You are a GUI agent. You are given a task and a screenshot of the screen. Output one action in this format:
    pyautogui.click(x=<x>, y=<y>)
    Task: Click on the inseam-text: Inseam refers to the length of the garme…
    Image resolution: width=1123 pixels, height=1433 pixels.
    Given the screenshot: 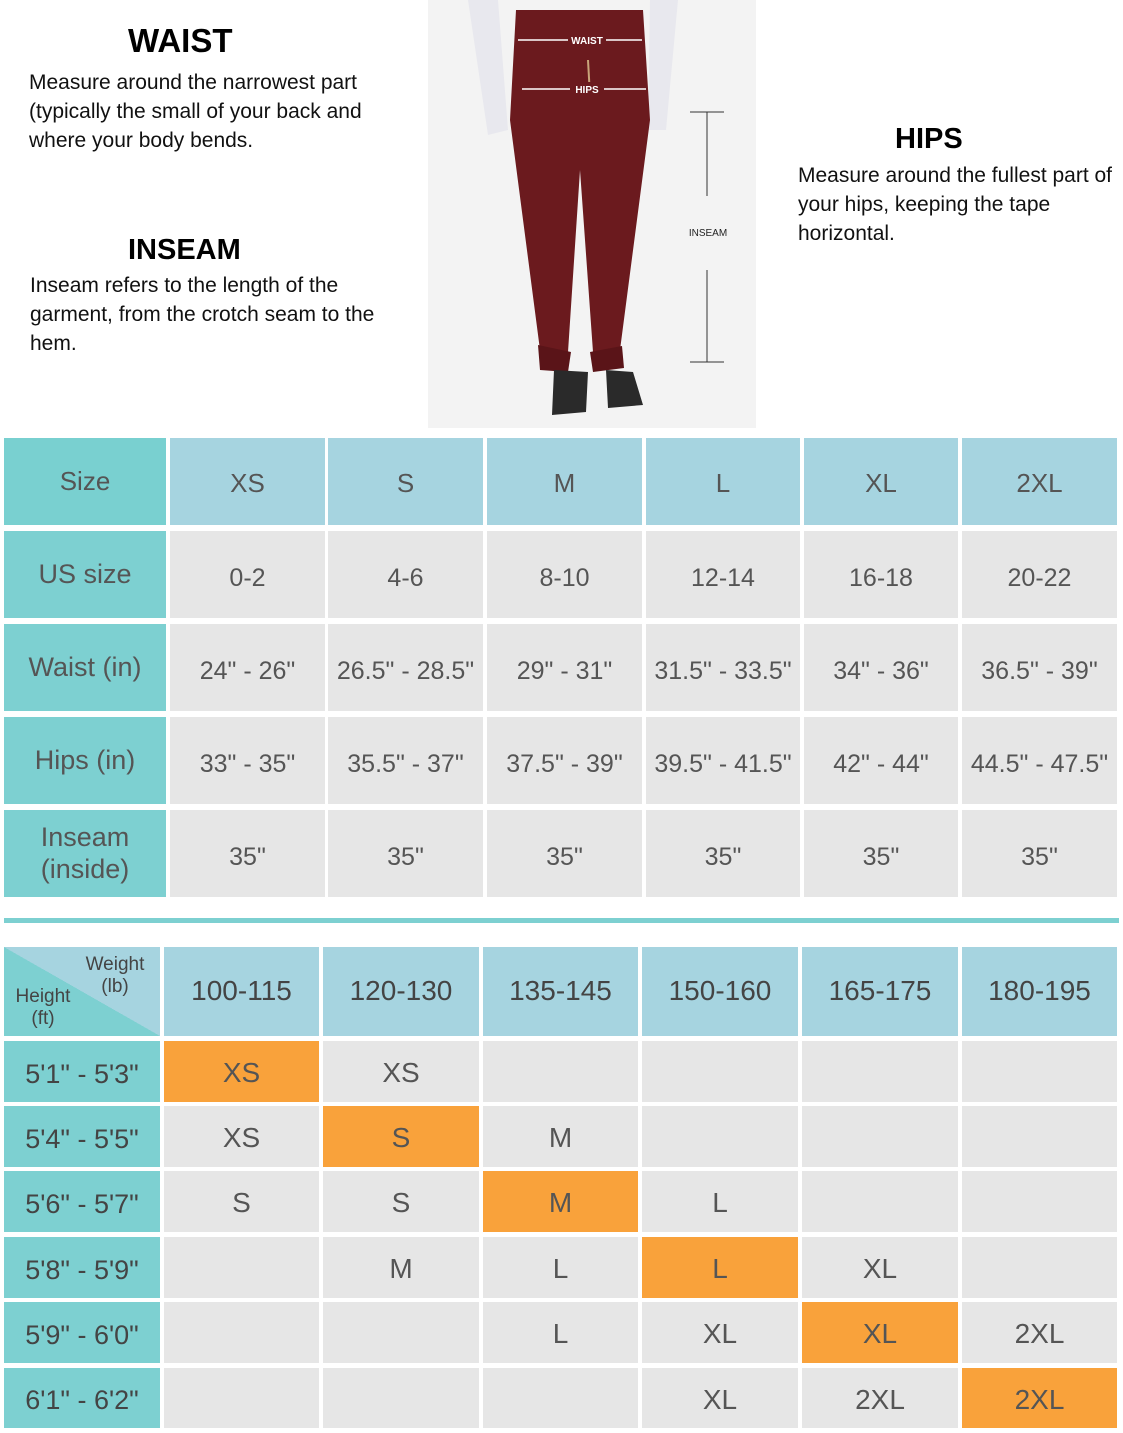 What is the action you would take?
    pyautogui.click(x=202, y=314)
    